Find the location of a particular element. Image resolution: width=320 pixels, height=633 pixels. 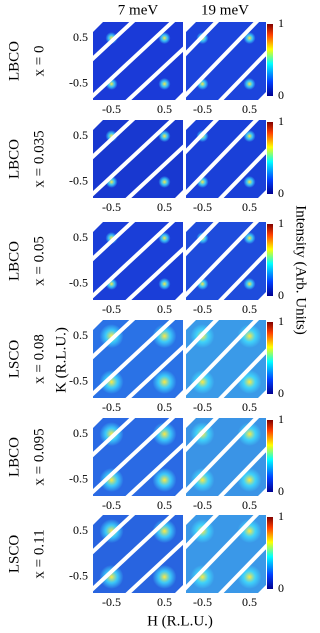

doping-label: x = 0.05 is located at coordinates (39, 261).